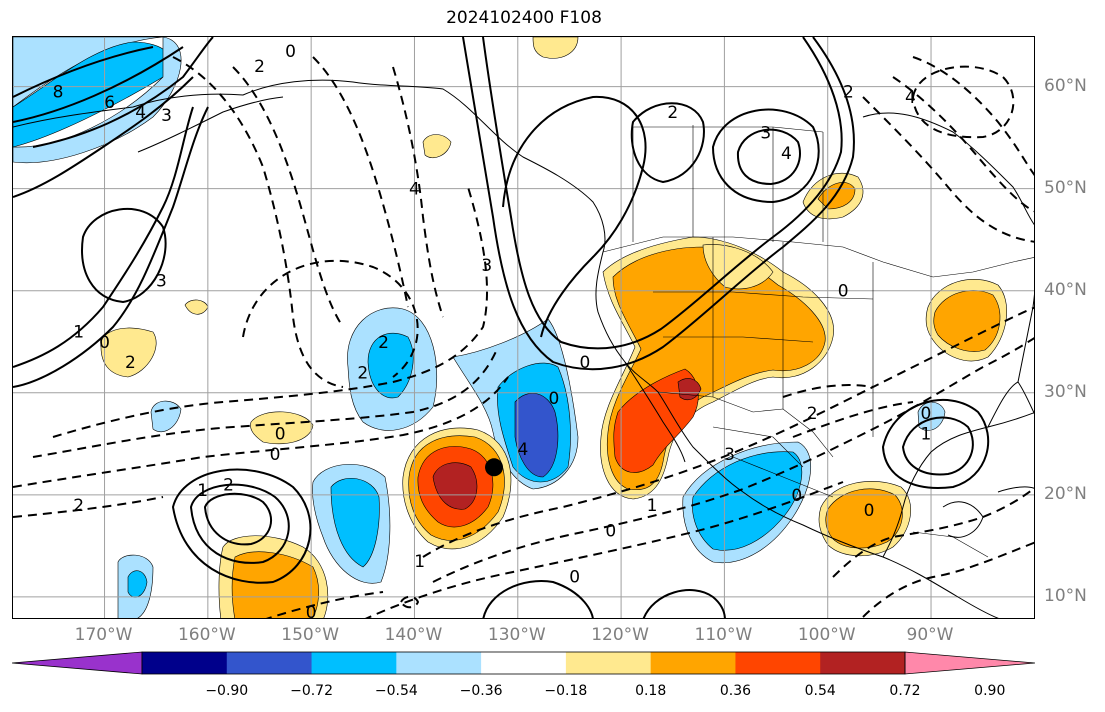  What do you see at coordinates (1025, 338) in the screenshot?
I see `coast-eastus` at bounding box center [1025, 338].